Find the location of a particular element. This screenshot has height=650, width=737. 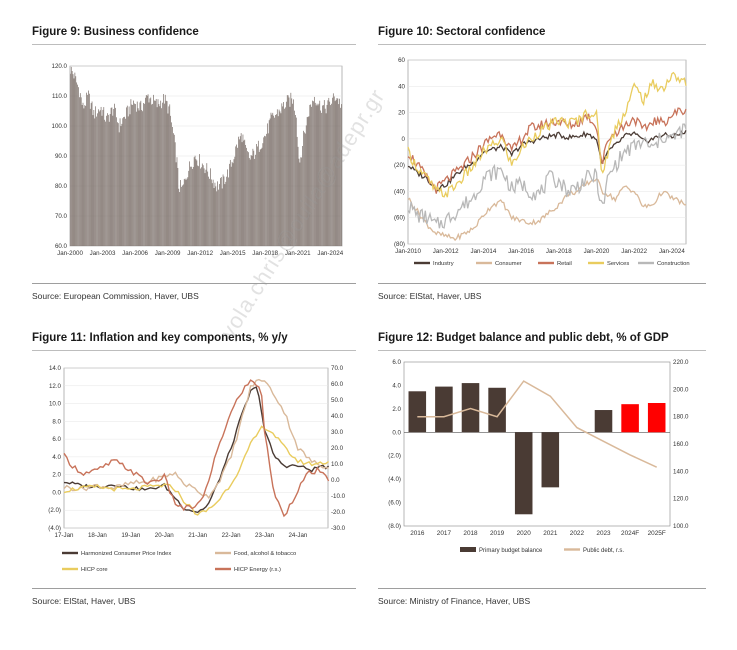

fig11-series-hicp-energy-r-s- is located at coordinates (196, 448).